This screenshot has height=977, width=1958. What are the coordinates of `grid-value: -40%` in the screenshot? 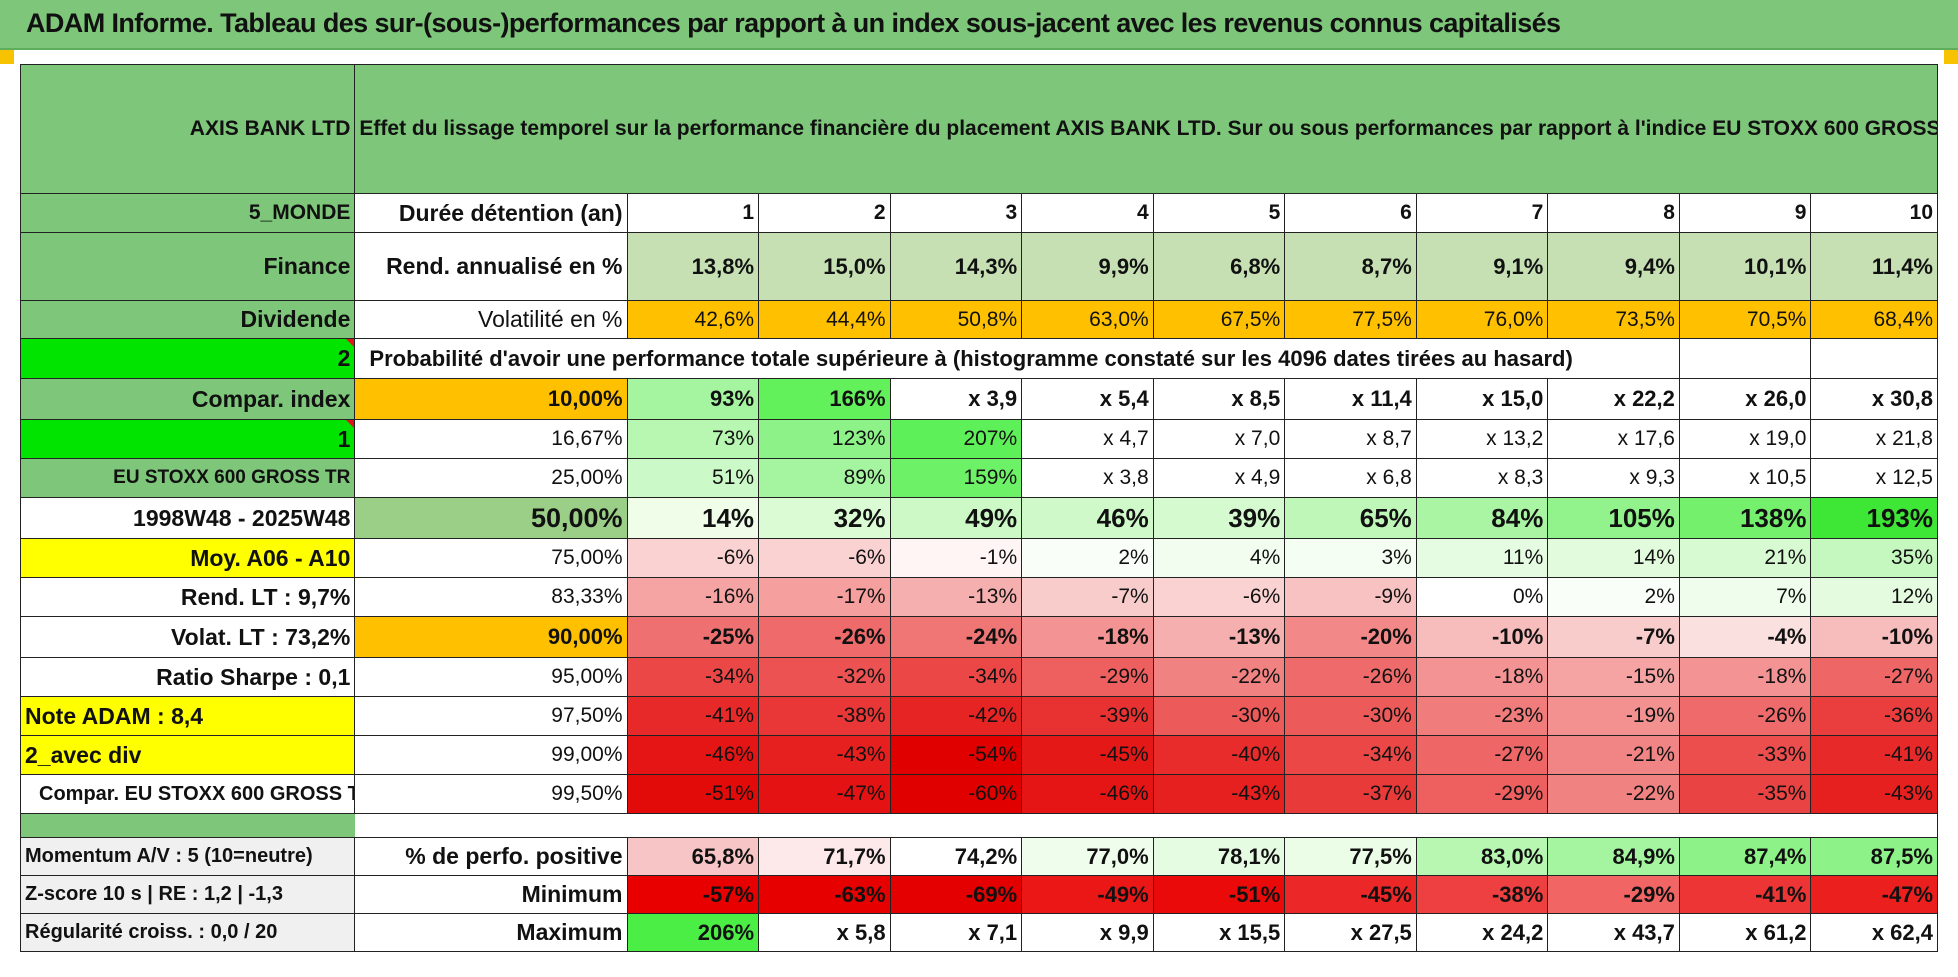 It's located at (1219, 755).